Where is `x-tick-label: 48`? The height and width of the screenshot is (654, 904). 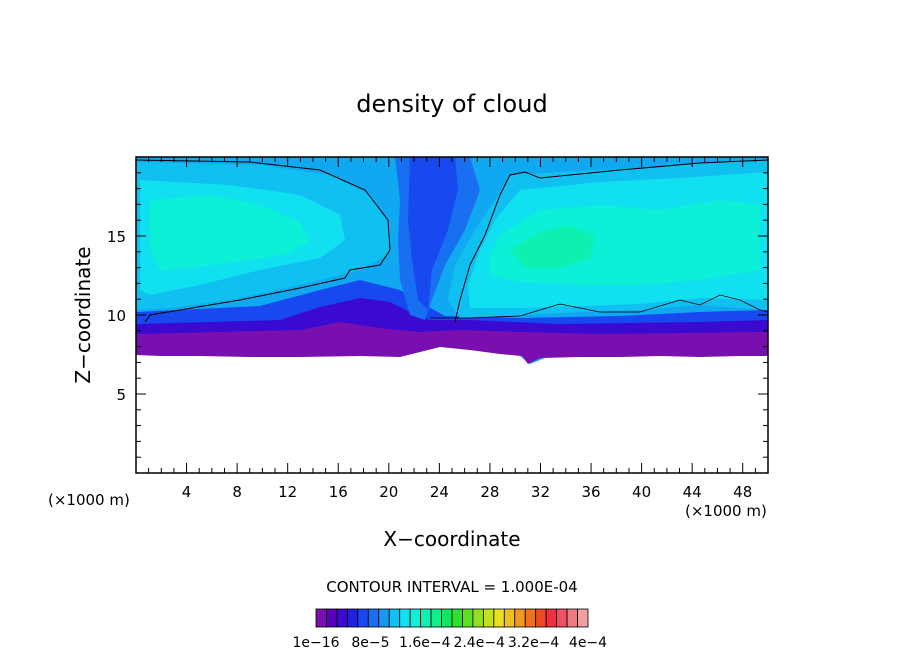 x-tick-label: 48 is located at coordinates (742, 492).